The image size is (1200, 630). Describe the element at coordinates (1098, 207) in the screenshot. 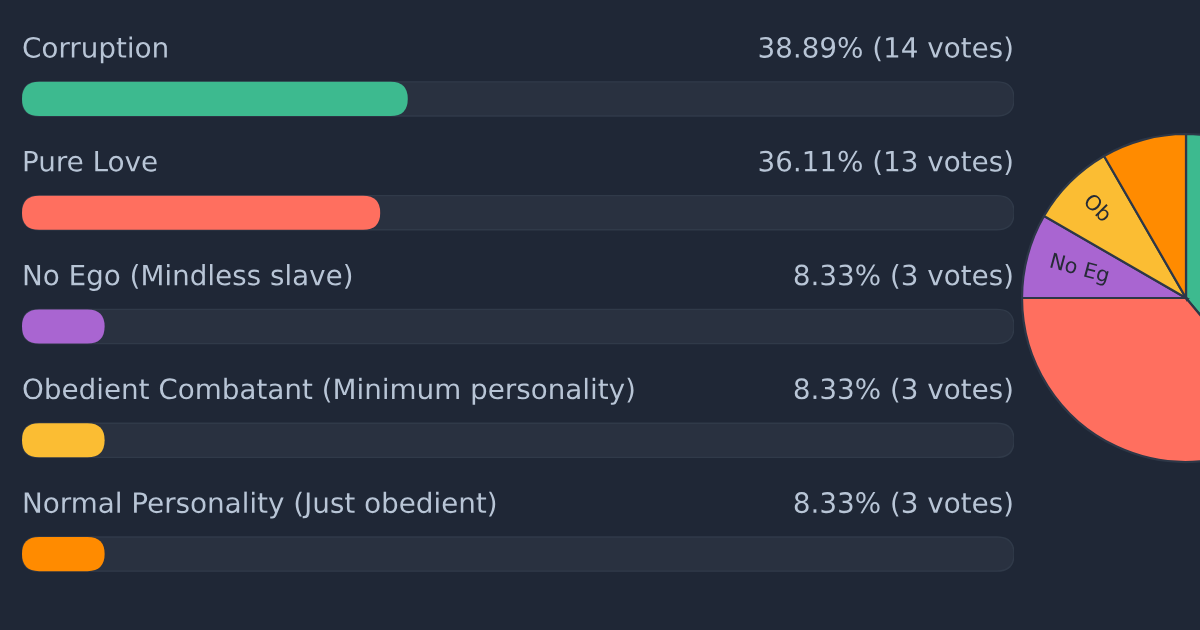

I see `slice-label: Ob` at that location.